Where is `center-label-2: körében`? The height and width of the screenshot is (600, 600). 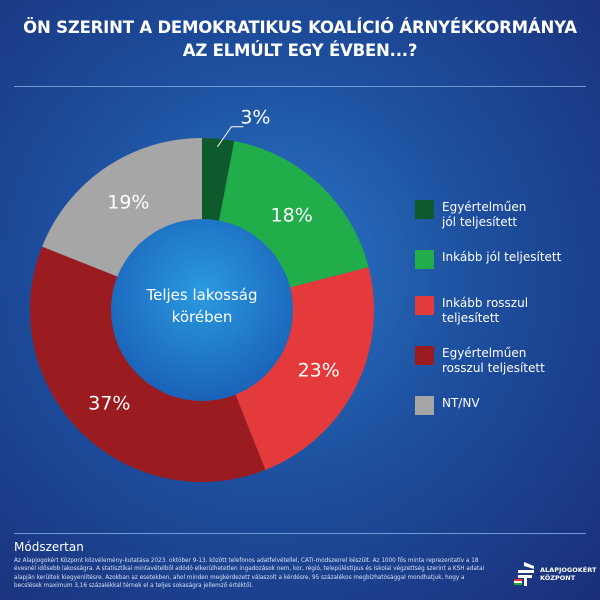 center-label-2: körében is located at coordinates (202, 317).